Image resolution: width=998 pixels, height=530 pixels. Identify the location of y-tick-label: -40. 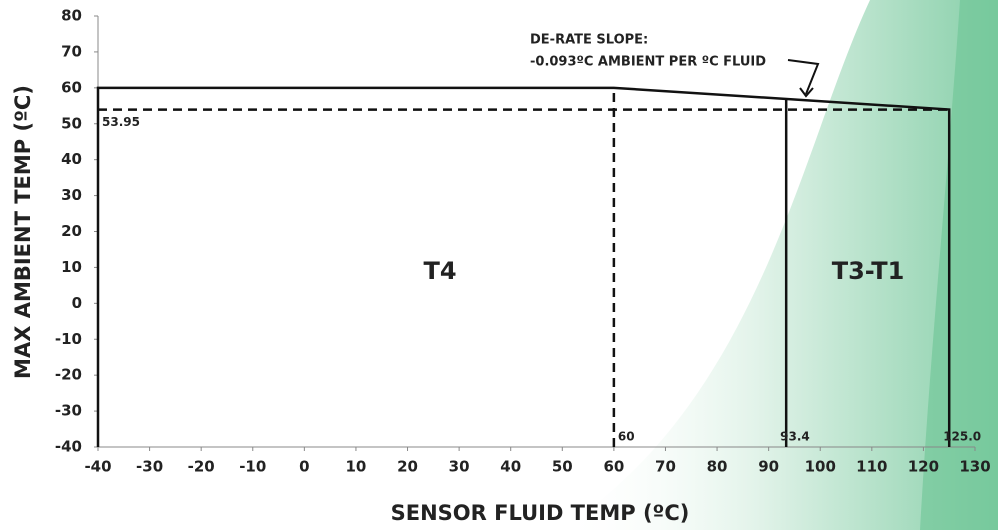
(68, 447).